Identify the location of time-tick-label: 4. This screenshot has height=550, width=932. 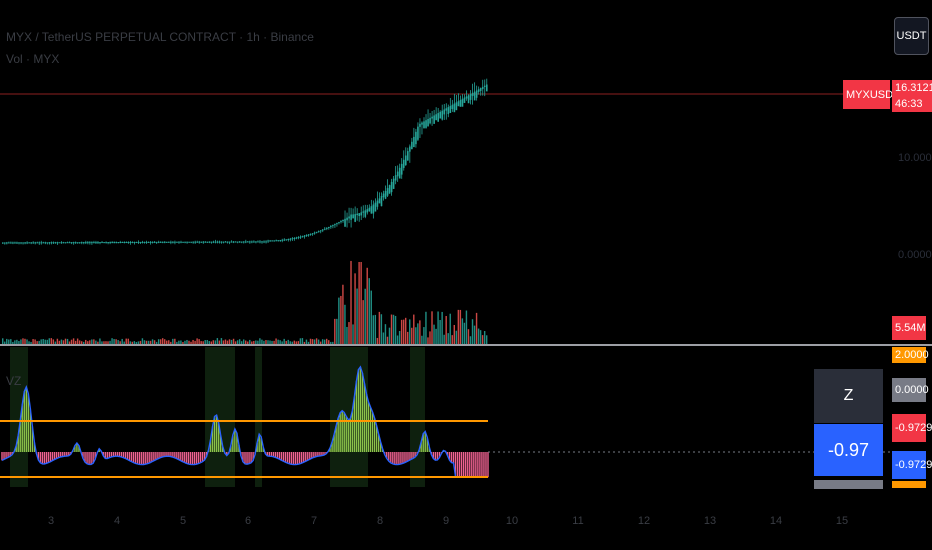
(117, 521).